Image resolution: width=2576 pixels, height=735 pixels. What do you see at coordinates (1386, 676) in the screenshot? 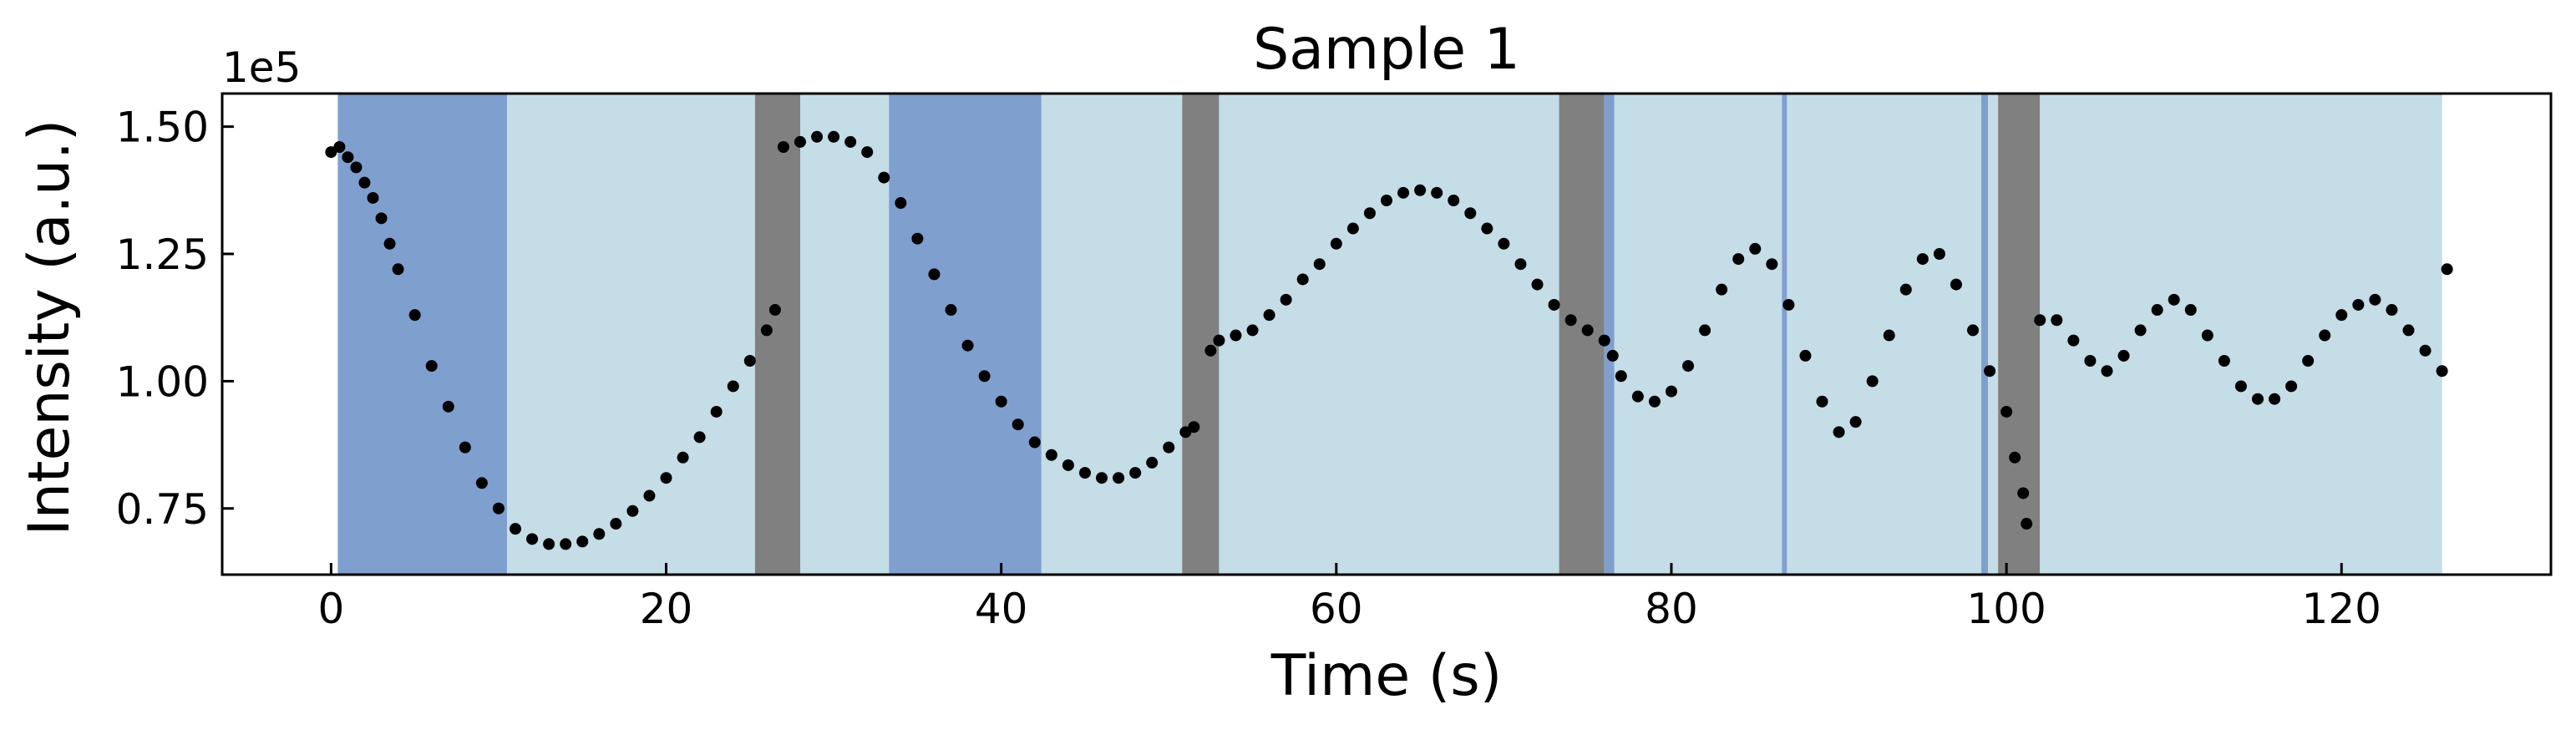
I see `x-axis-label: Time (s)` at bounding box center [1386, 676].